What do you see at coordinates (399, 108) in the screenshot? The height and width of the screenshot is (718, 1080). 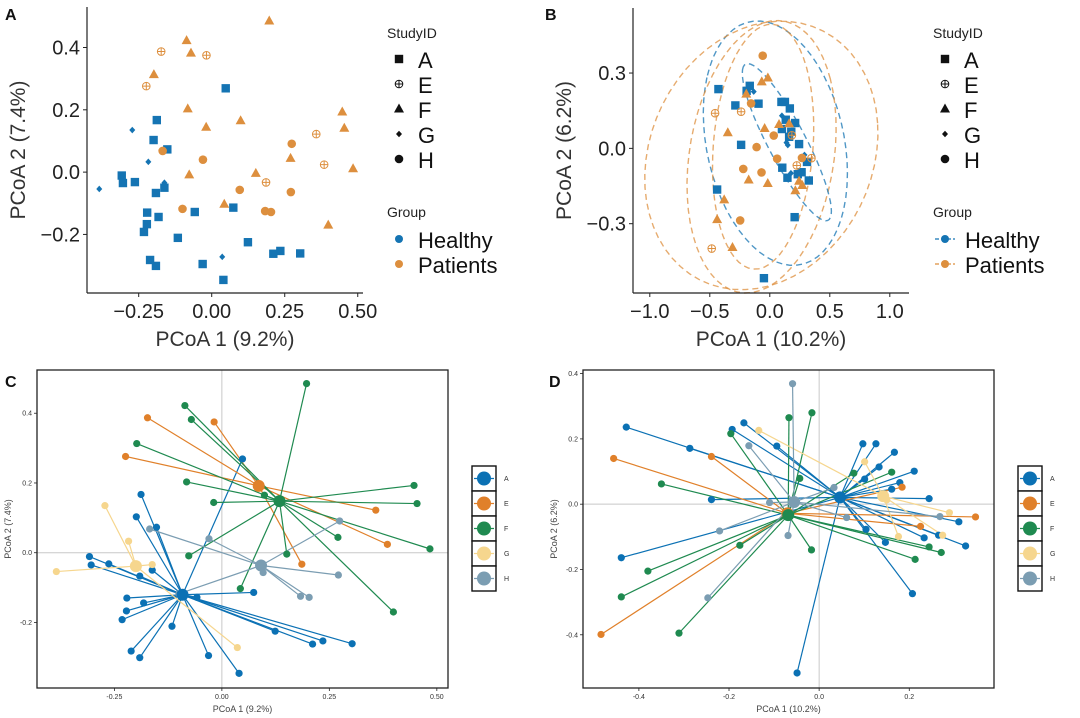 I see `legend-shape-f` at bounding box center [399, 108].